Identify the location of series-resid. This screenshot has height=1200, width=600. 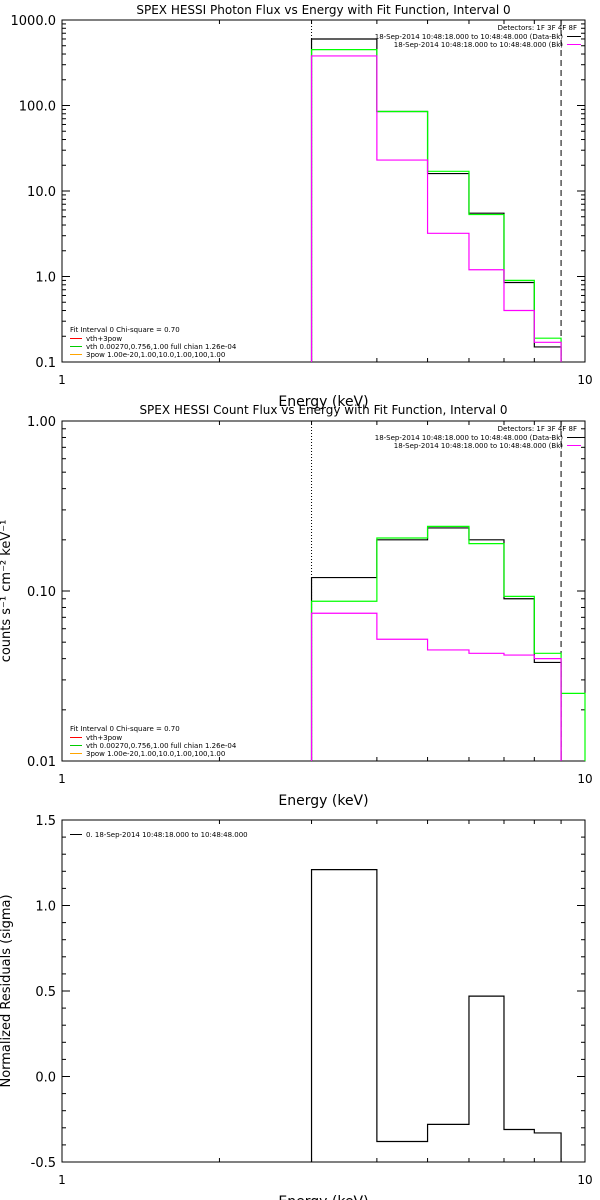
(436, 1015).